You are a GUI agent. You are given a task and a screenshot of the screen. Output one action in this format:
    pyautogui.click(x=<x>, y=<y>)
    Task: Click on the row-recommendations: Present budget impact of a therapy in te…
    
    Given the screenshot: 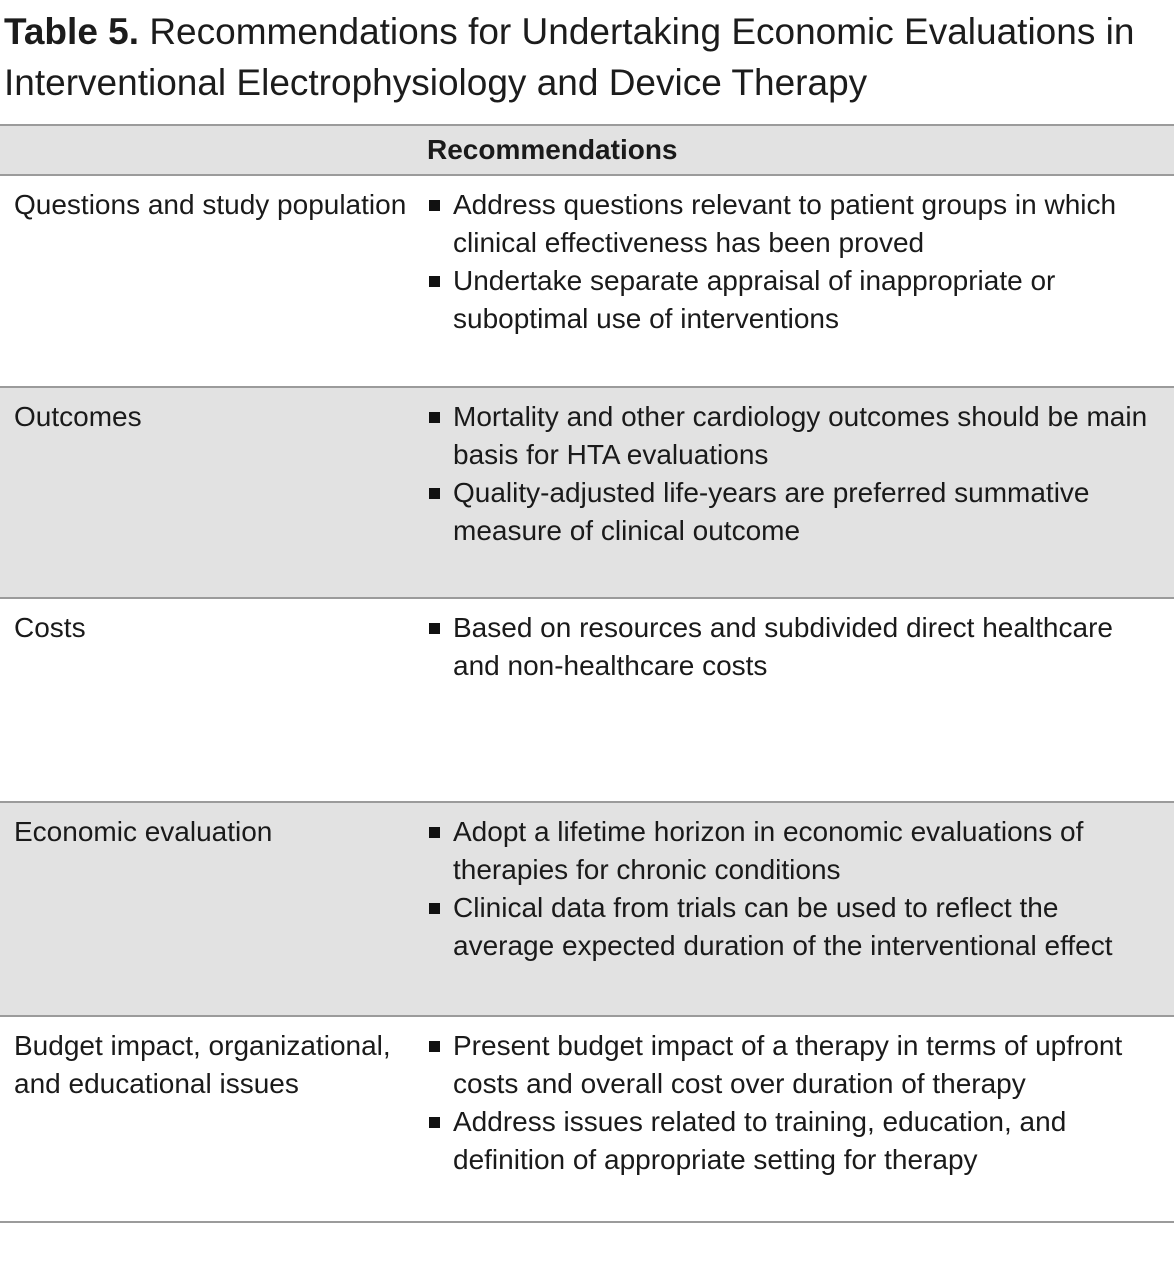 What is the action you would take?
    pyautogui.click(x=799, y=1119)
    